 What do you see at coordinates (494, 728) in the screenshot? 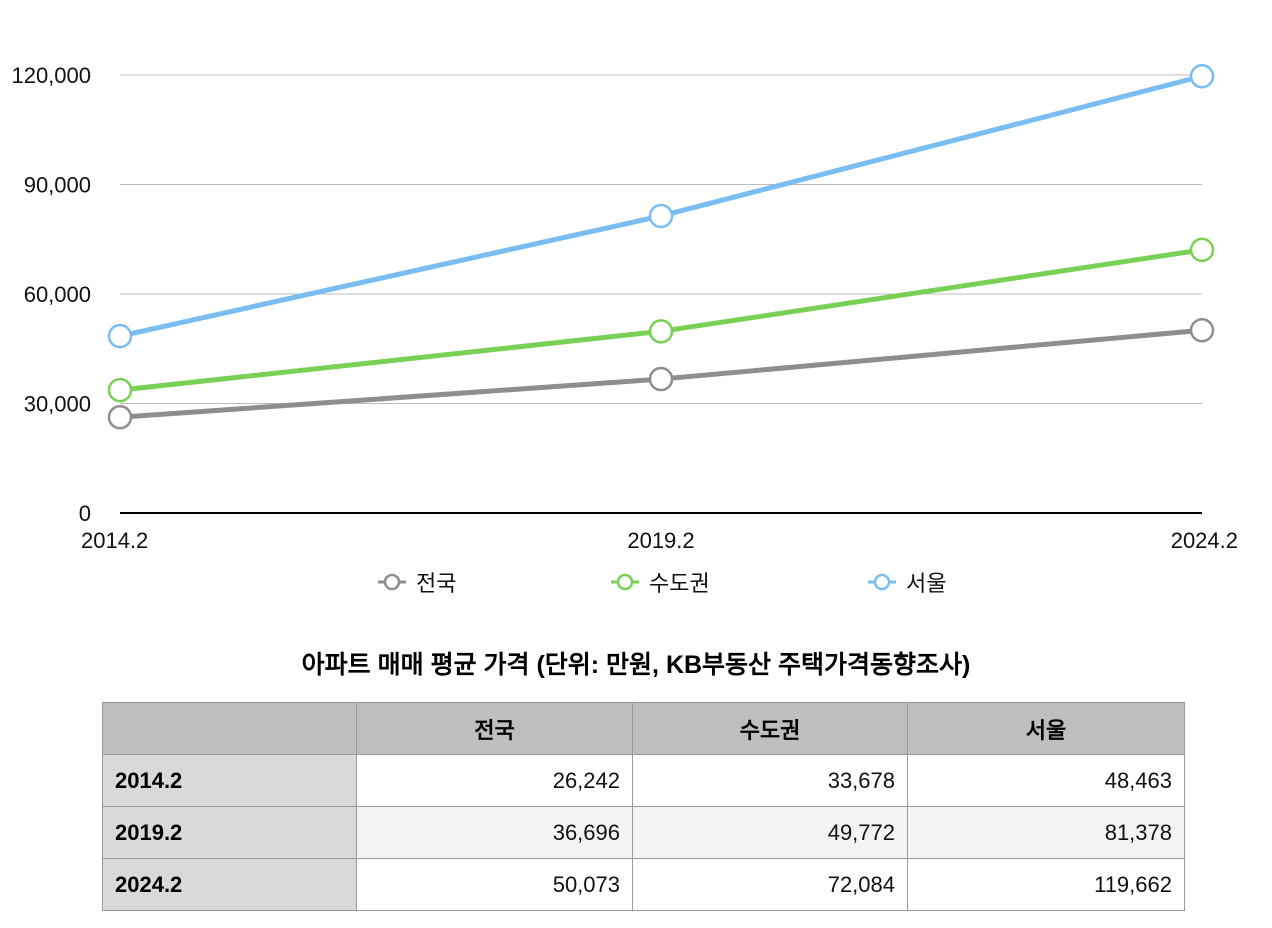
I see `table-header-cell: 전국` at bounding box center [494, 728].